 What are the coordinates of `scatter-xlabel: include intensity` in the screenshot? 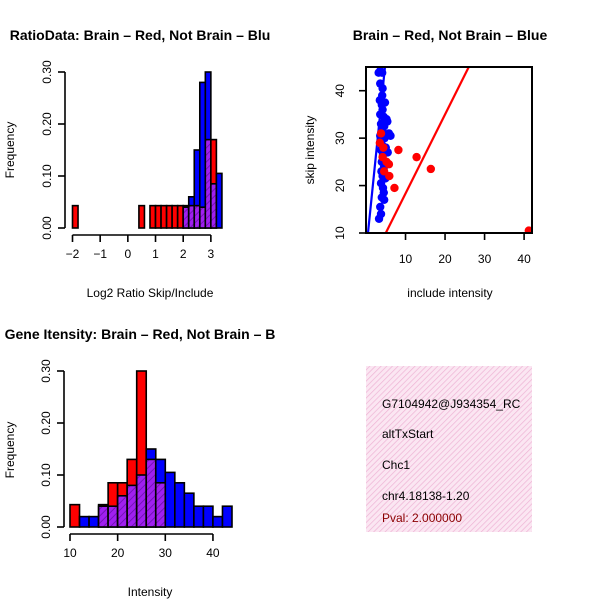 It's located at (449, 293).